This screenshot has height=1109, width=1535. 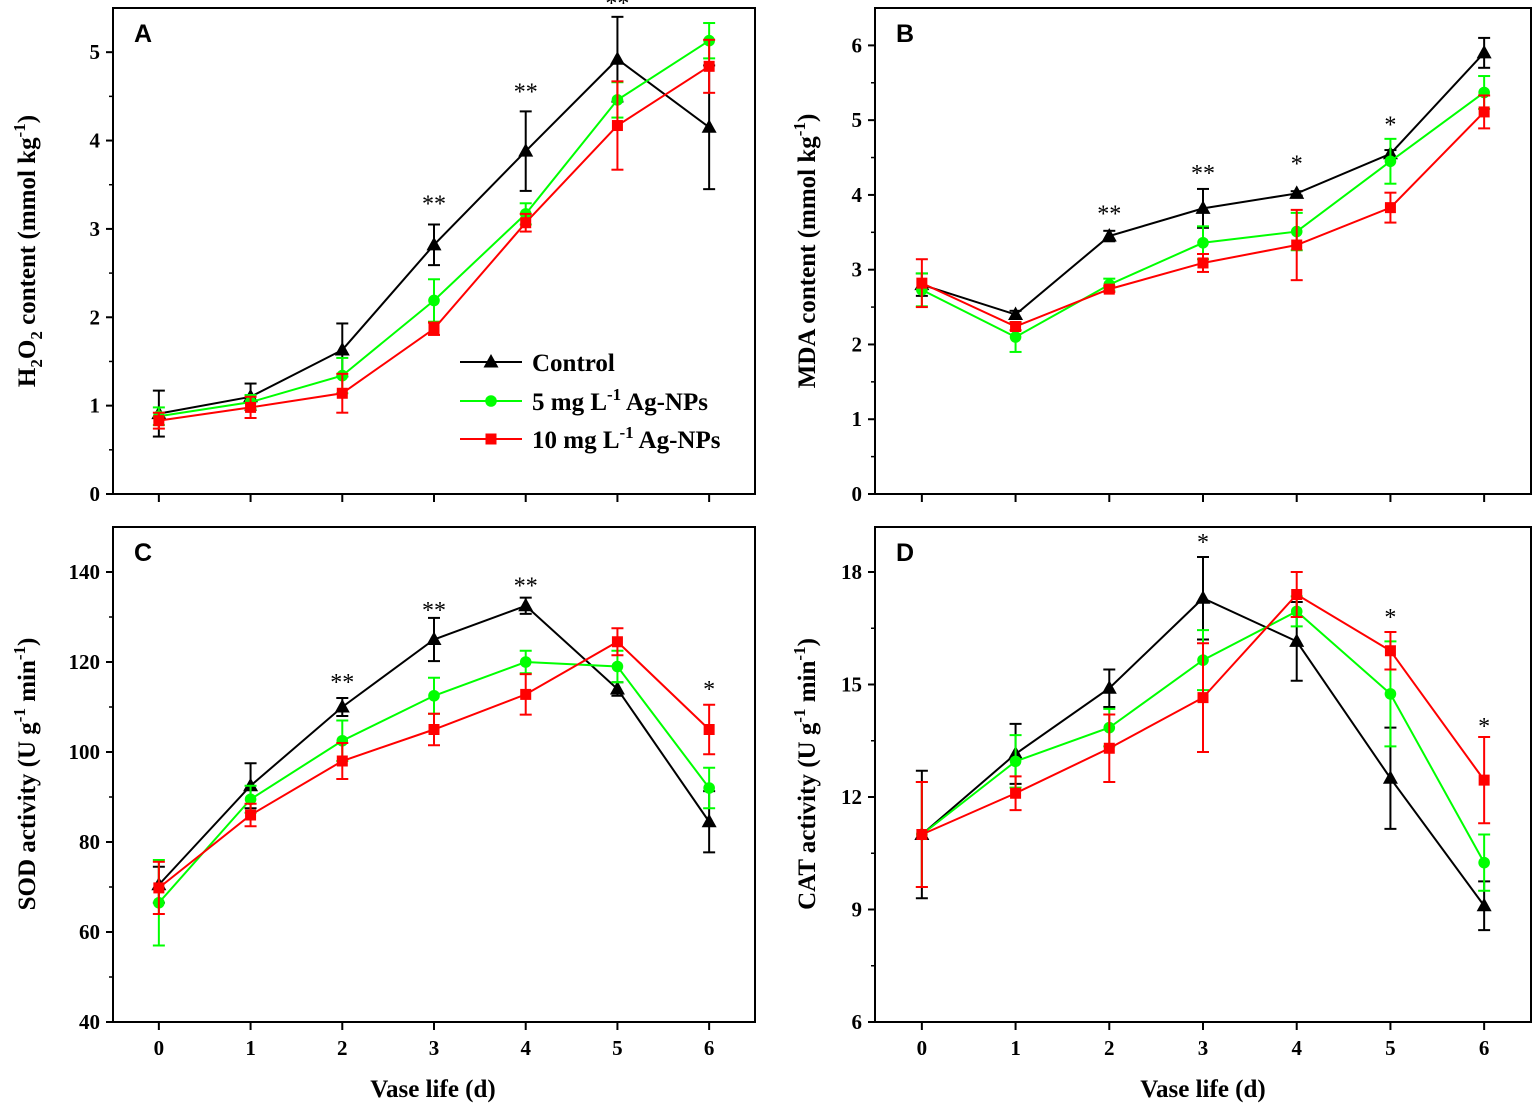 I want to click on x-tick-label: 2, so click(x=342, y=1048).